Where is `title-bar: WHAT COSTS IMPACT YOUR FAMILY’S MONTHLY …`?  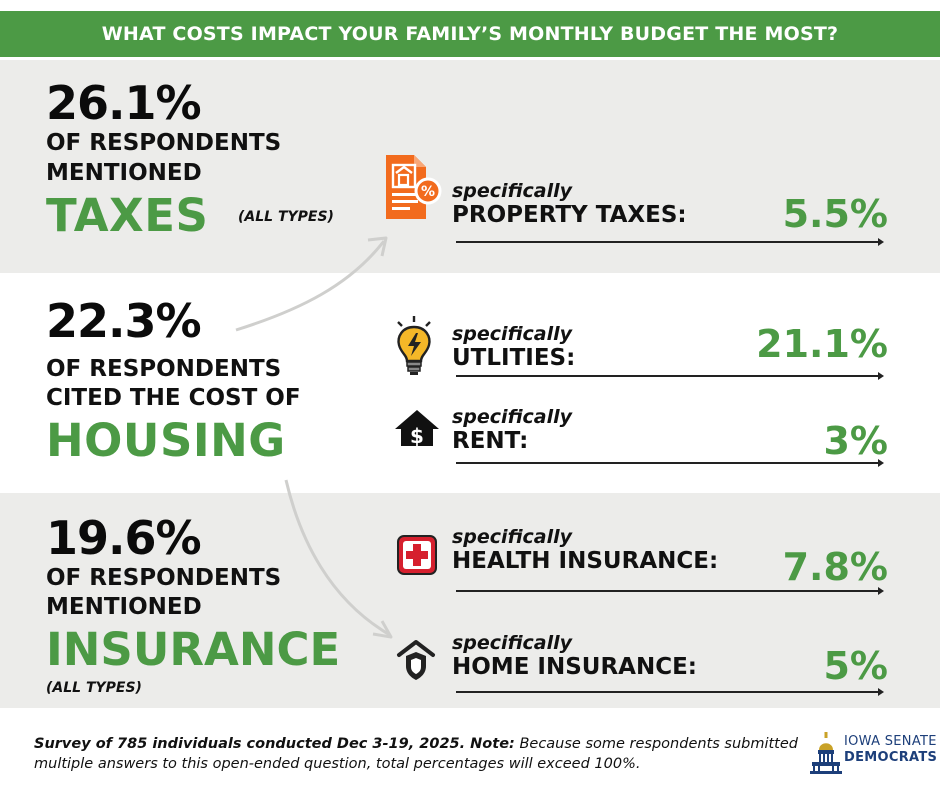 title-bar: WHAT COSTS IMPACT YOUR FAMILY’S MONTHLY … is located at coordinates (470, 34).